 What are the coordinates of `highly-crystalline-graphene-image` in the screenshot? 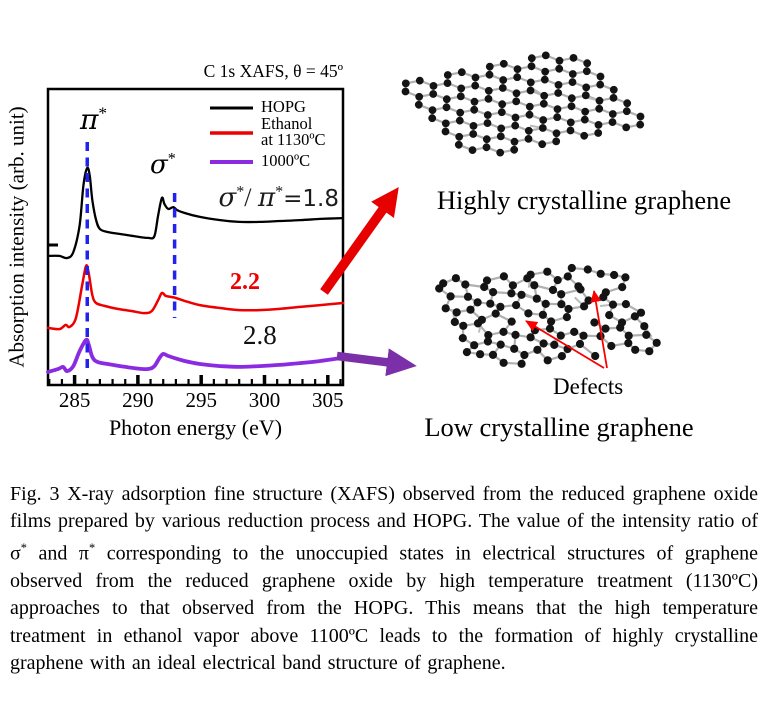 It's located at (523, 104).